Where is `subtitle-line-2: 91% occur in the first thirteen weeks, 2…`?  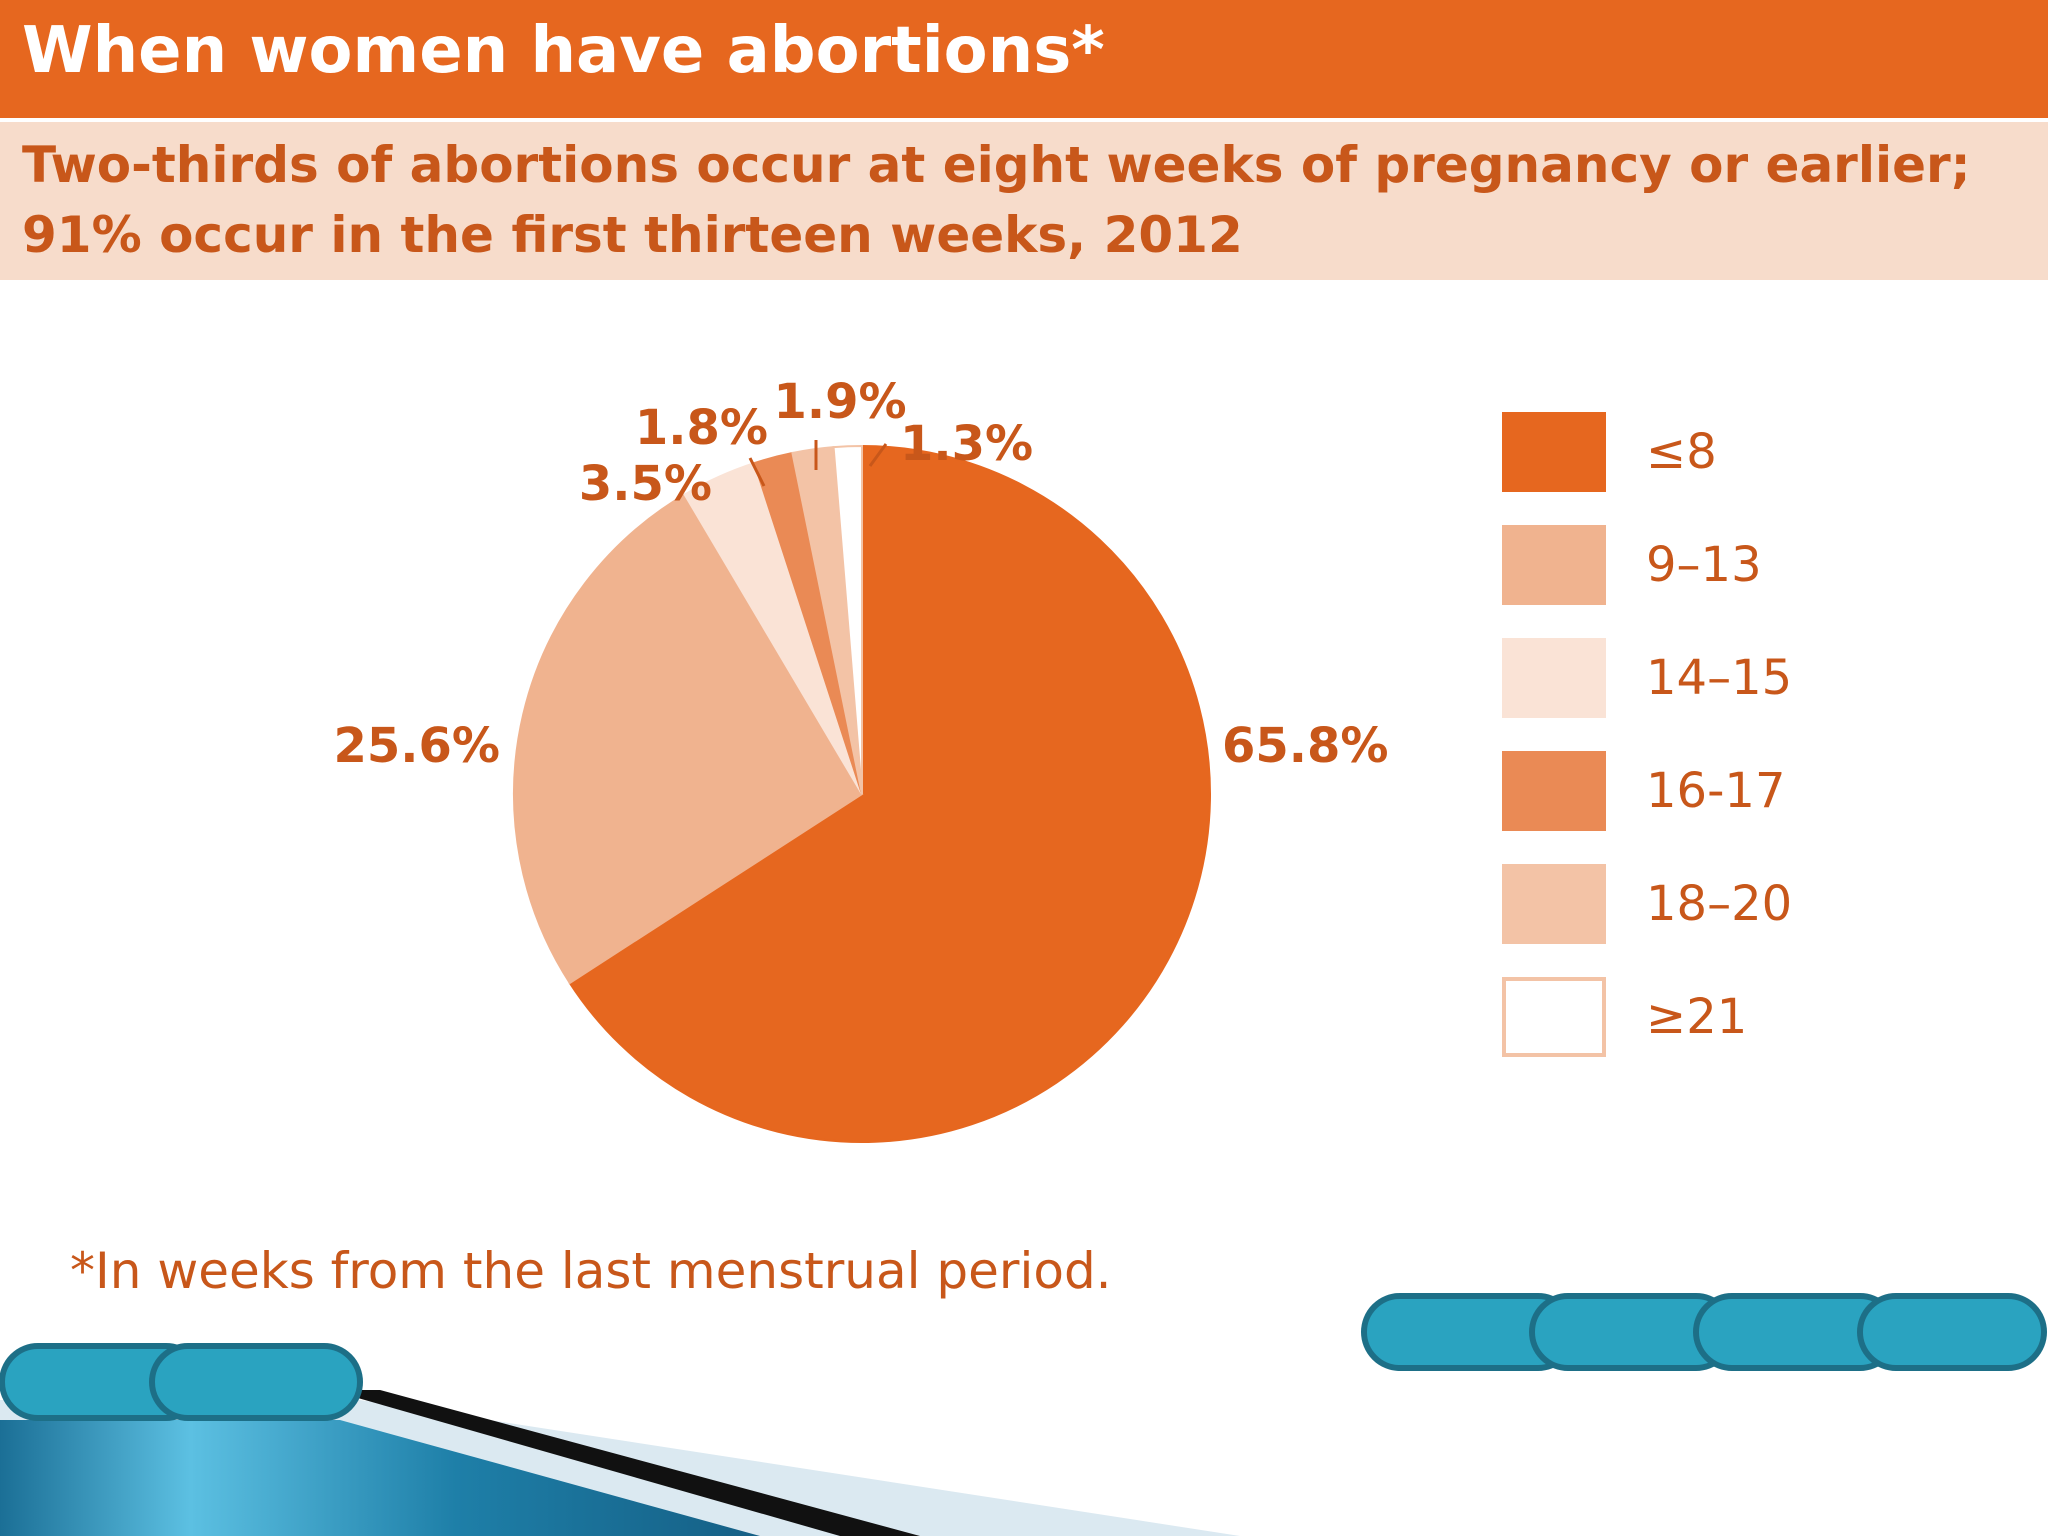 subtitle-line-2: 91% occur in the first thirteen weeks, 2… is located at coordinates (632, 235).